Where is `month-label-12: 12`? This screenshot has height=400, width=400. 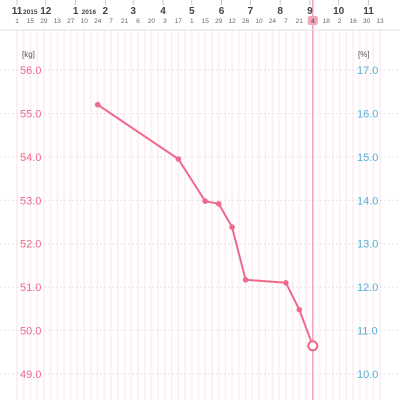 month-label-12: 12 is located at coordinates (46, 11).